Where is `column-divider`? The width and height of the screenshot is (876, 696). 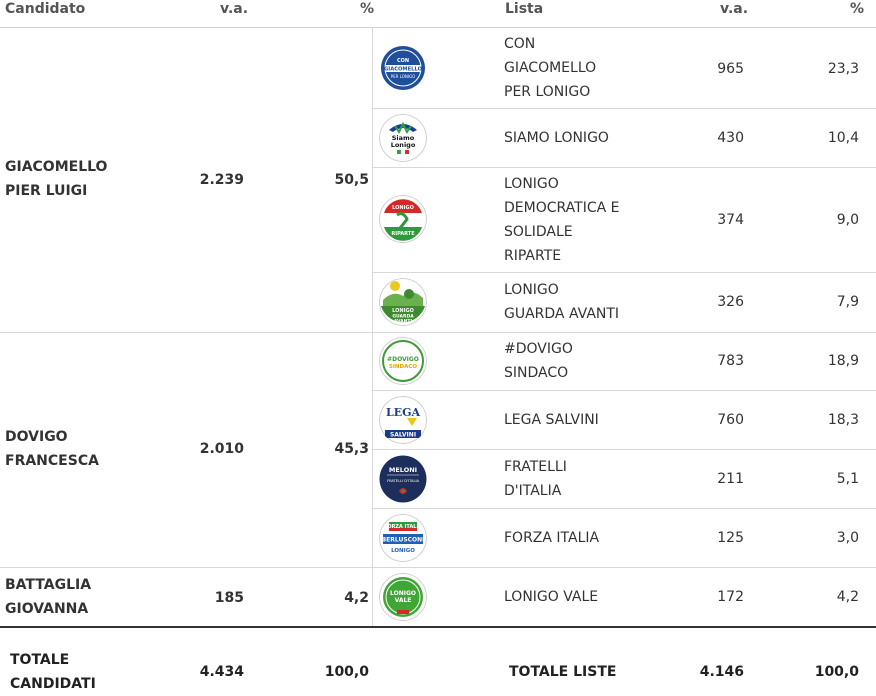
column-divider is located at coordinates (372, 327).